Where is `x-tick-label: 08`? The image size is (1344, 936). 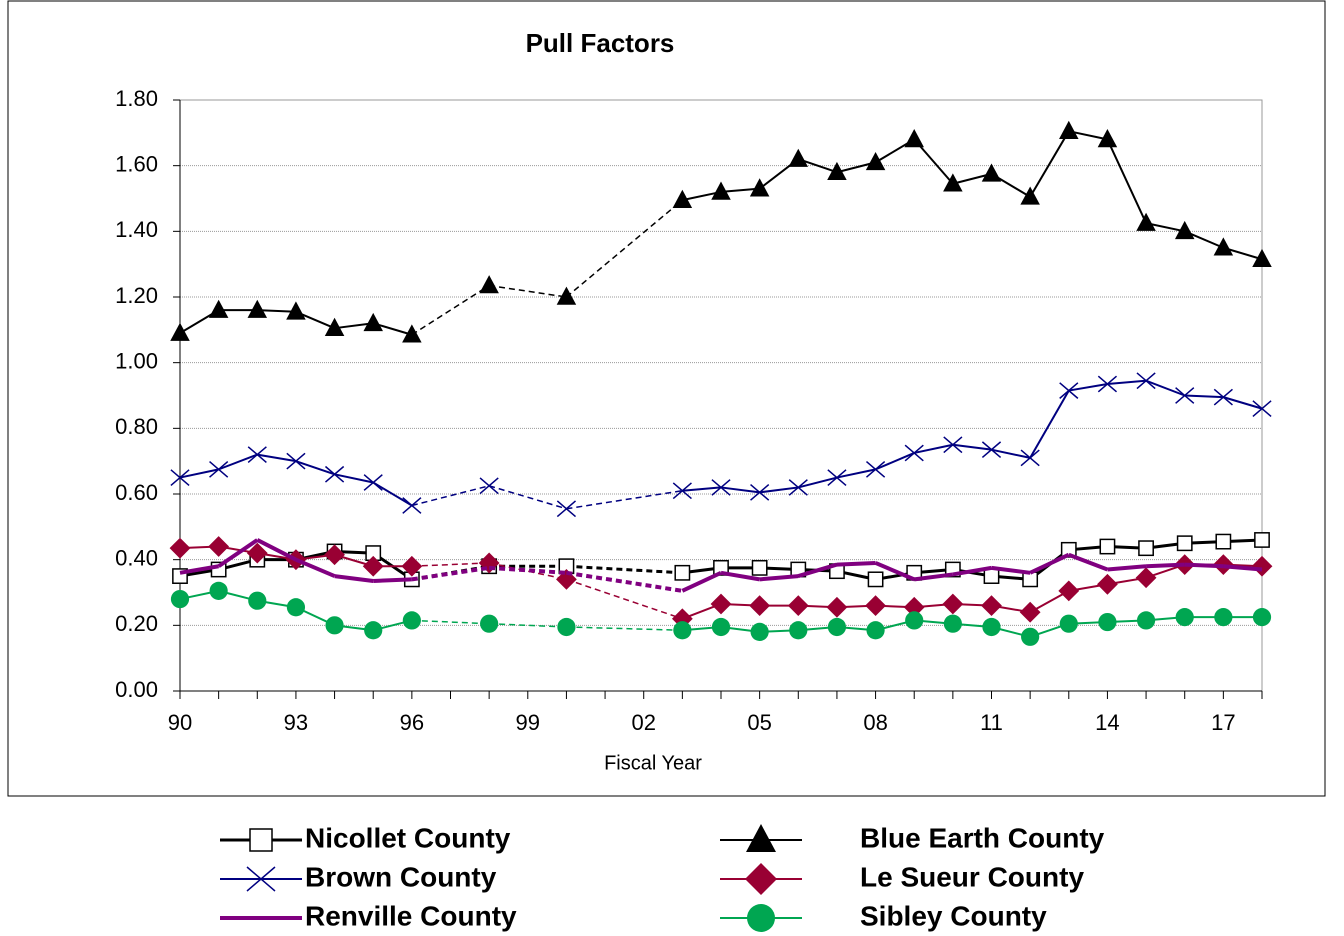
x-tick-label: 08 is located at coordinates (875, 722).